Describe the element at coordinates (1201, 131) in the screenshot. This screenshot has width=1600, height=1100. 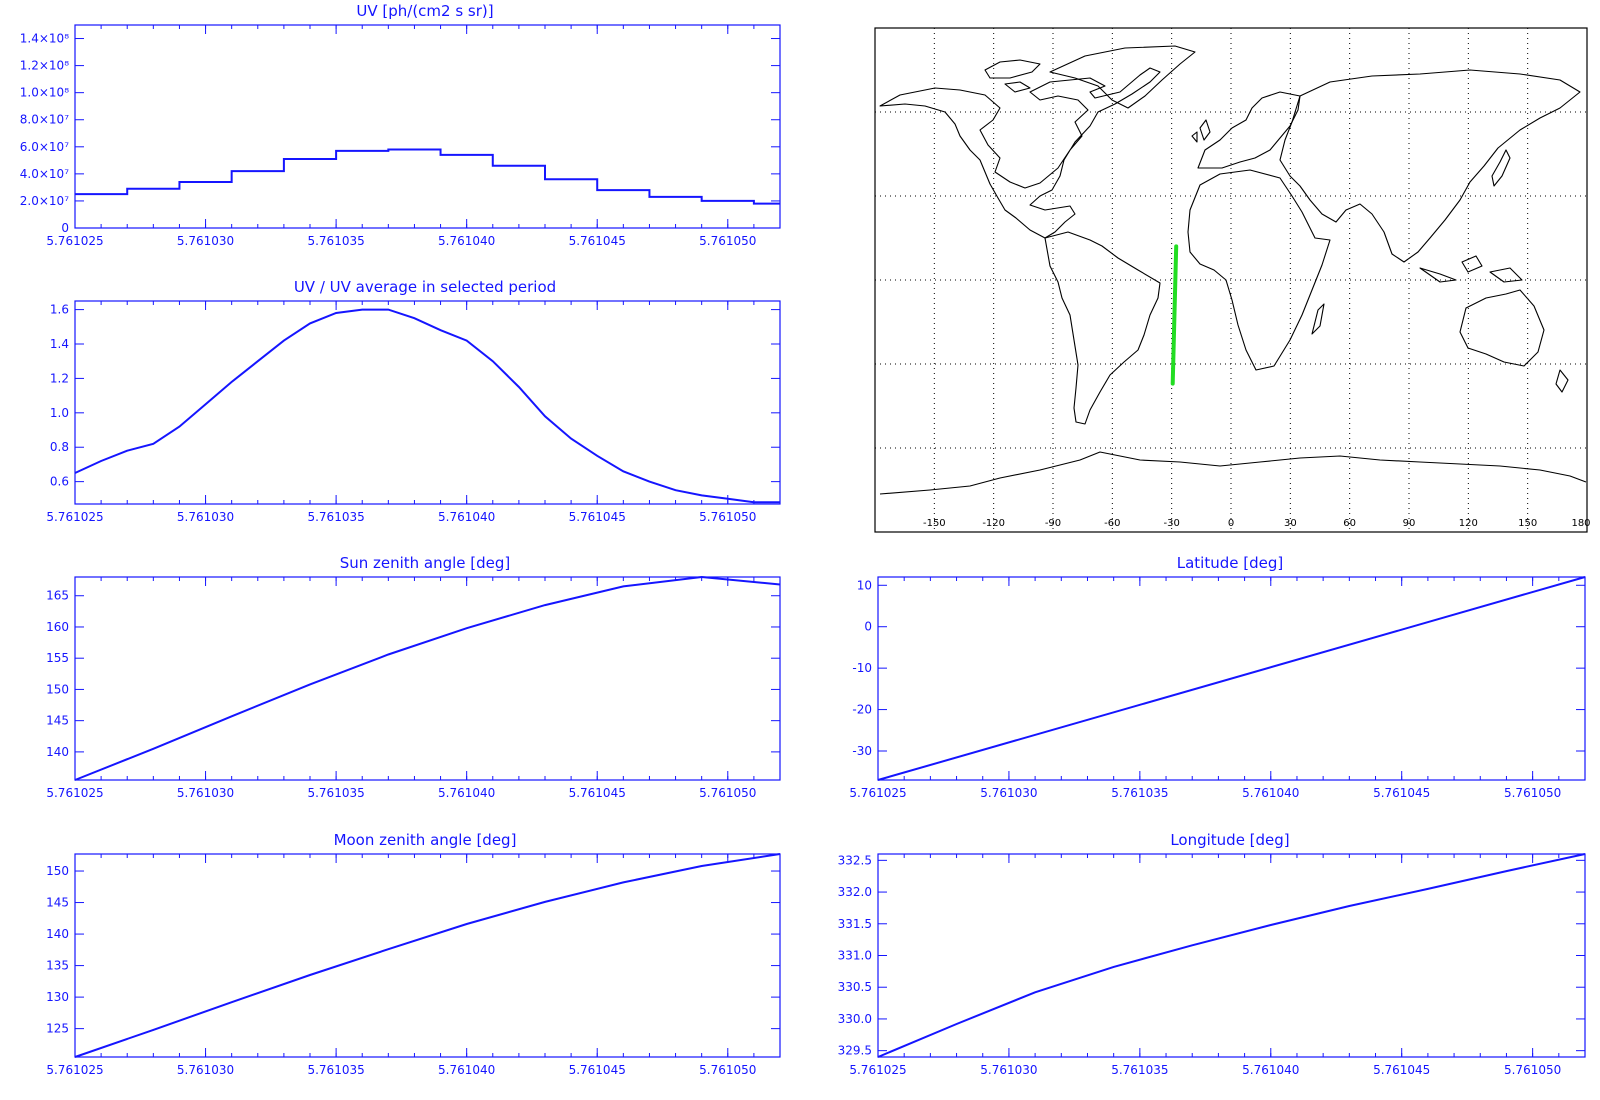
I see `british-isles-coastline` at that location.